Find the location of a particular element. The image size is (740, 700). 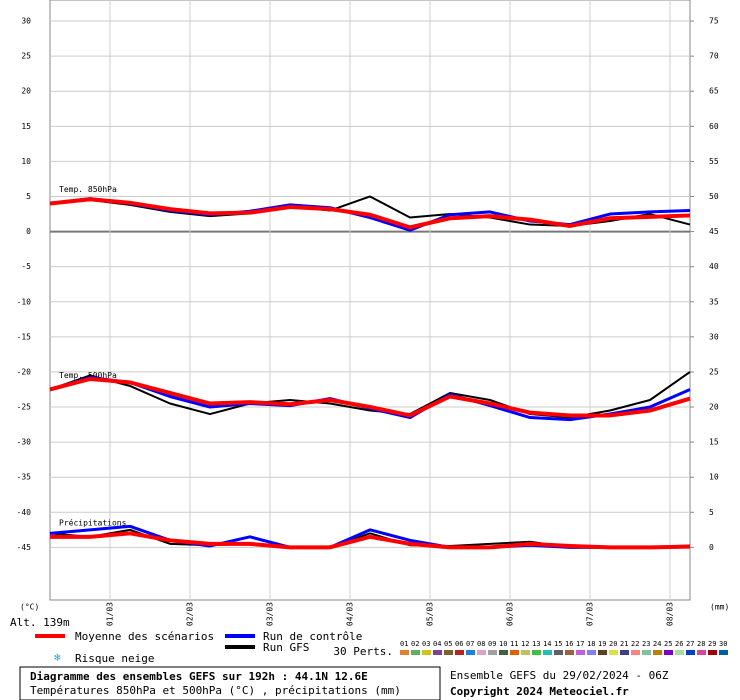

perturbation-id: 12 is located at coordinates (525, 644).